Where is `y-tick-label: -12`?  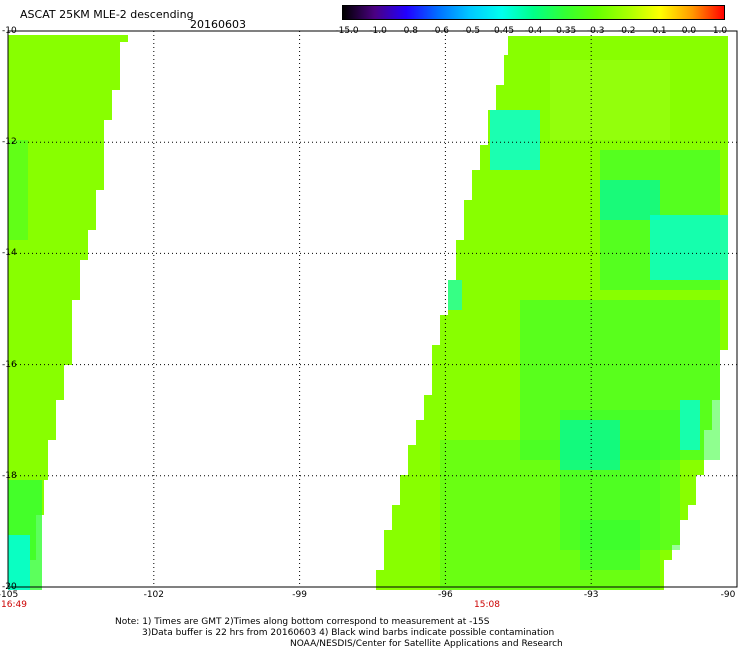 y-tick-label: -12 is located at coordinates (9, 142).